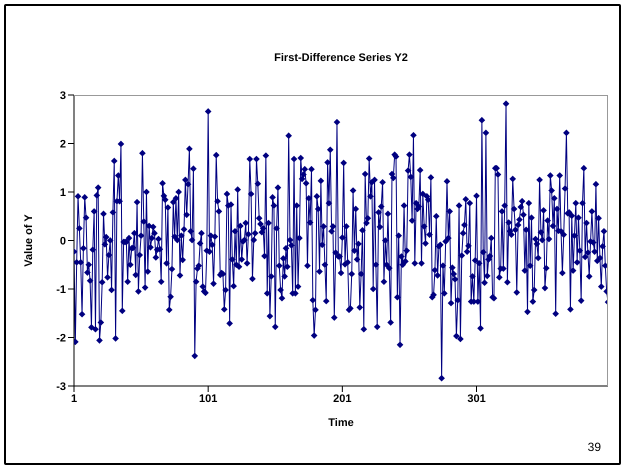 Image resolution: width=627 pixels, height=471 pixels. What do you see at coordinates (28, 240) in the screenshot?
I see `y-axis-title: Value of Y` at bounding box center [28, 240].